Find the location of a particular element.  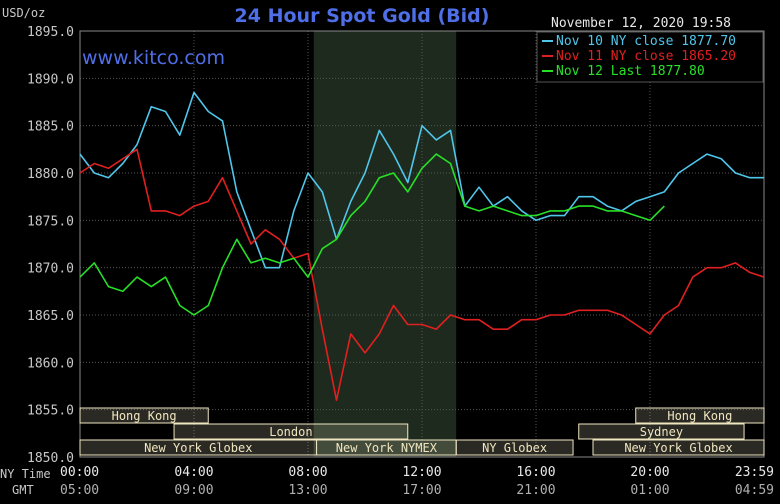

y-tick-label: 1860.0 is located at coordinates (50, 363).